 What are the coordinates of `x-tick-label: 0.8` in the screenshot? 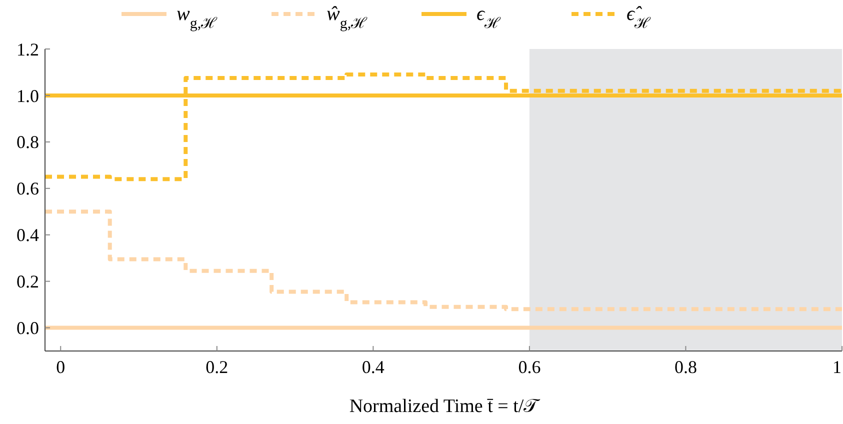 It's located at (685, 367).